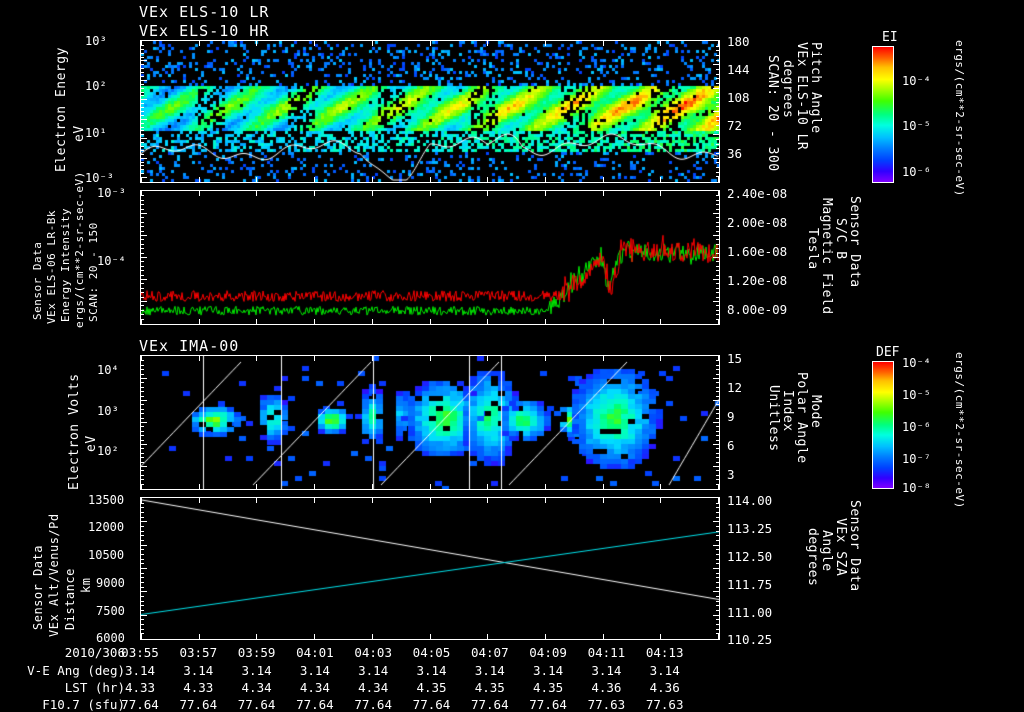 Image resolution: width=1024 pixels, height=712 pixels. Describe the element at coordinates (430, 422) in the screenshot. I see `panel3-plot-area` at that location.